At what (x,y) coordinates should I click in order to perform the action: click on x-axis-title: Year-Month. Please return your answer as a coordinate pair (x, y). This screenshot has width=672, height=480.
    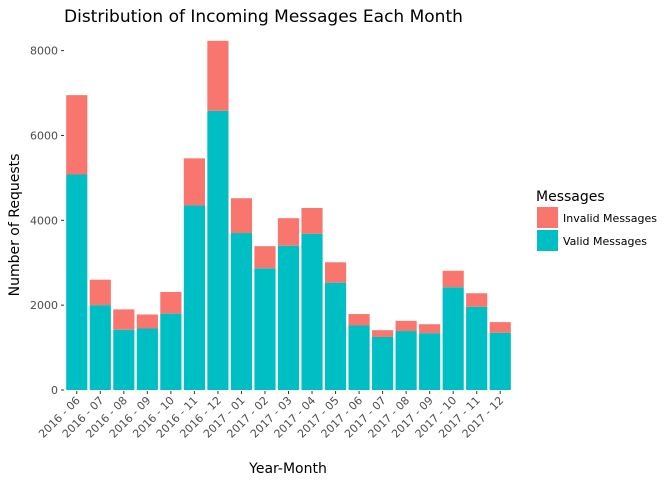
    Looking at the image, I should click on (287, 469).